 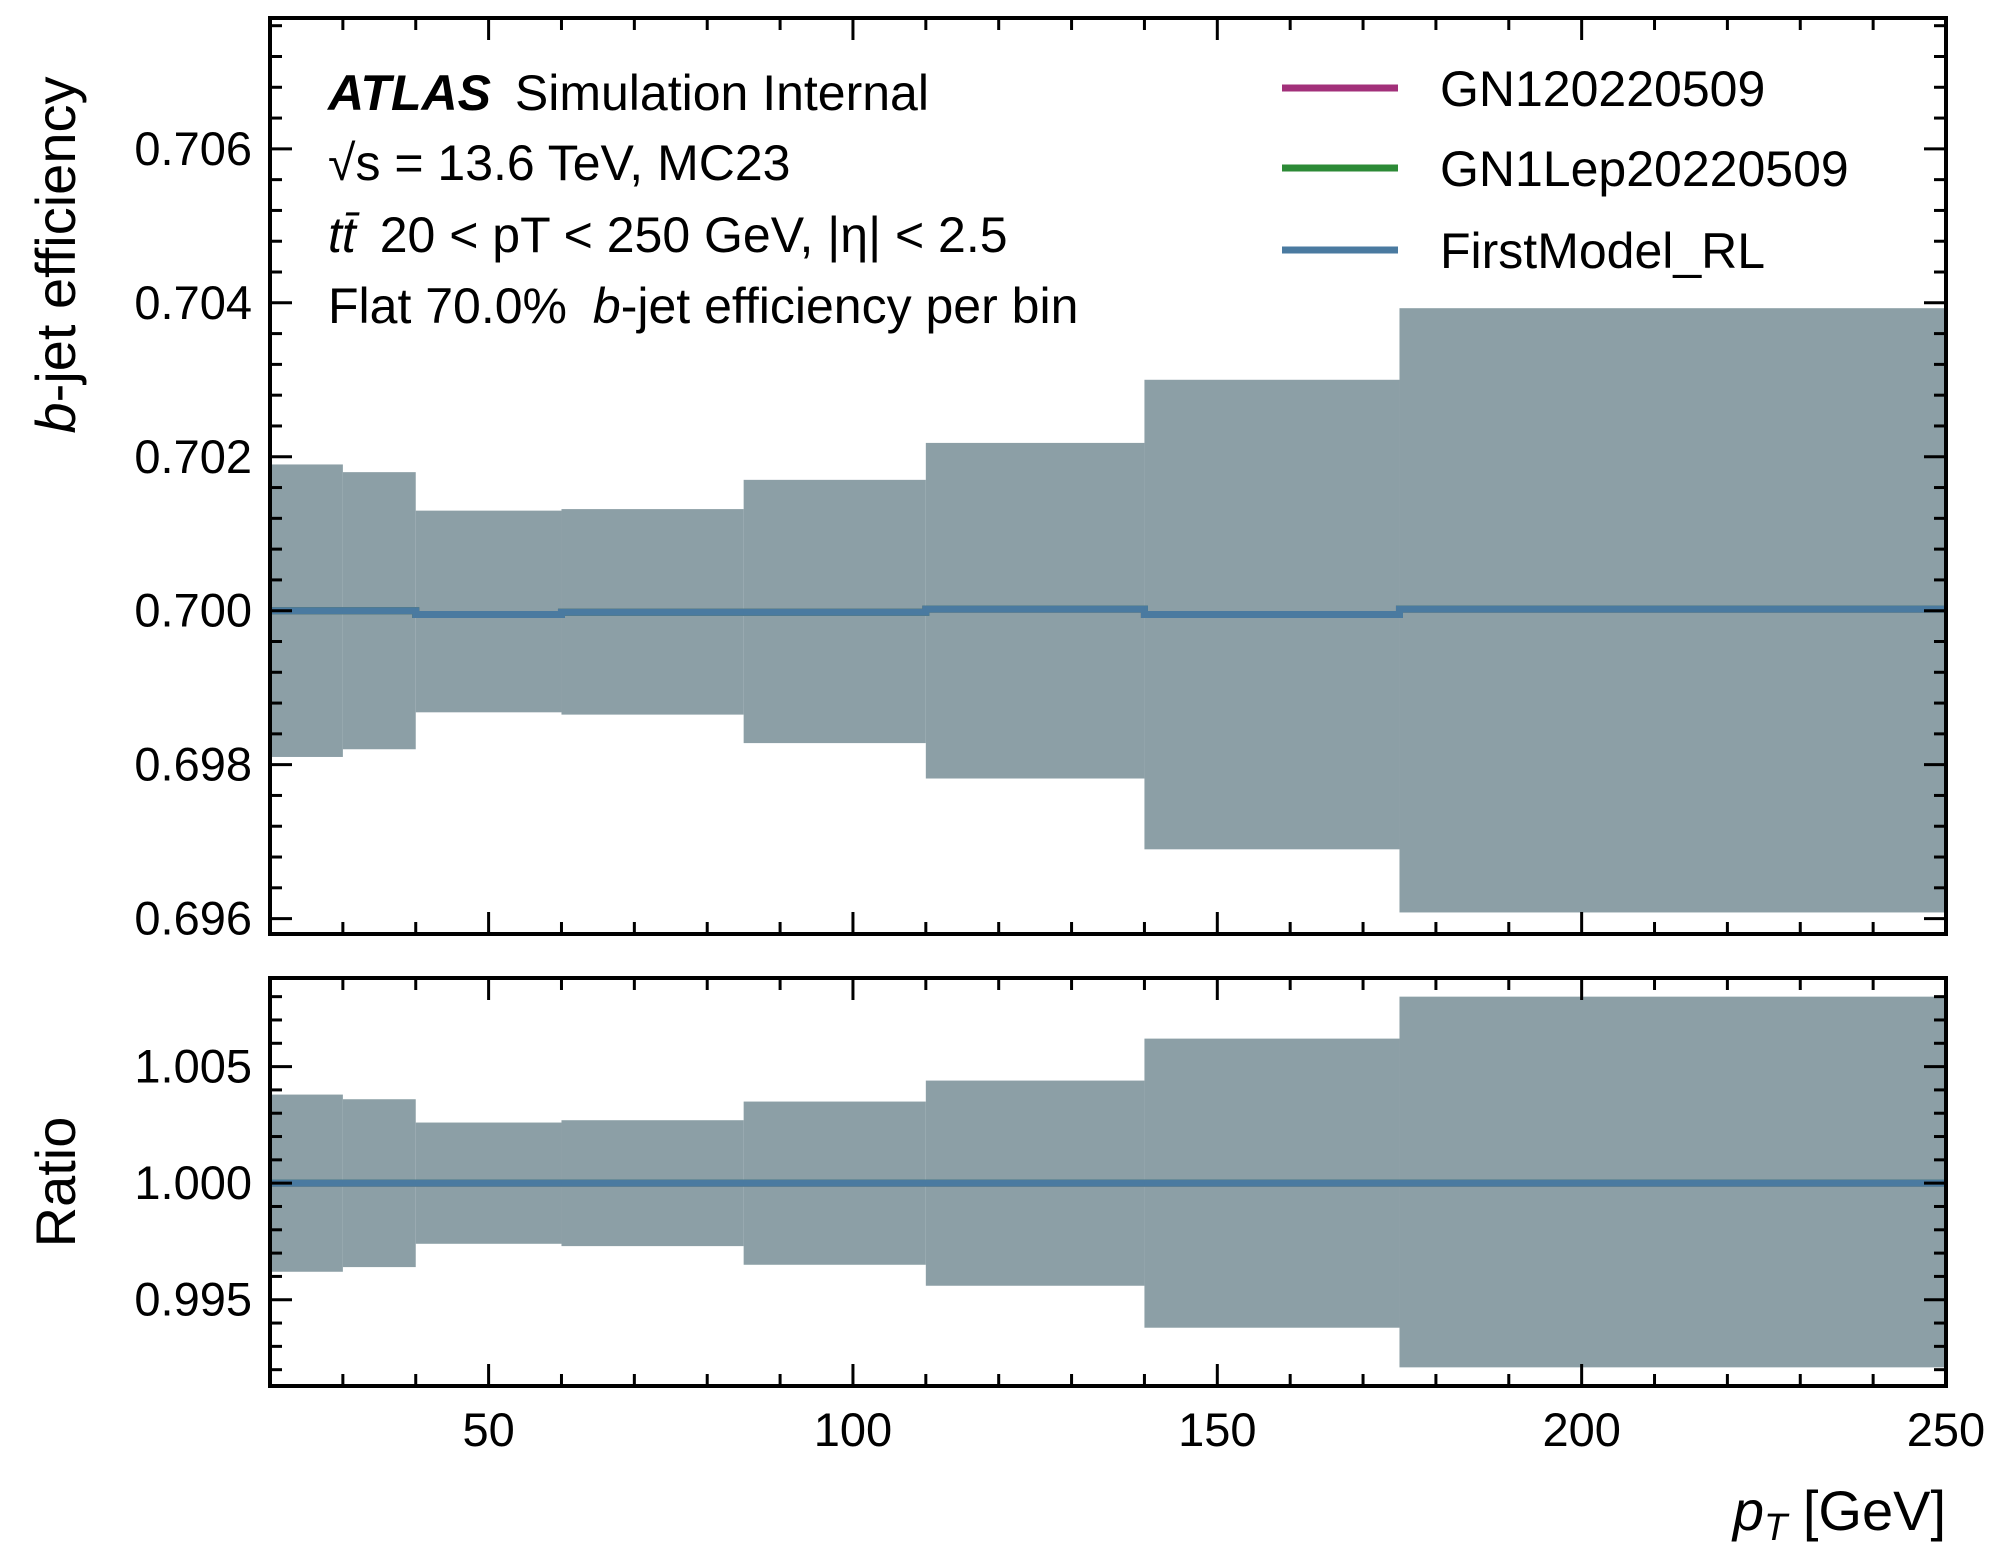 I want to click on ratio-y-tick-label: 0.995, so click(x=193, y=1299).